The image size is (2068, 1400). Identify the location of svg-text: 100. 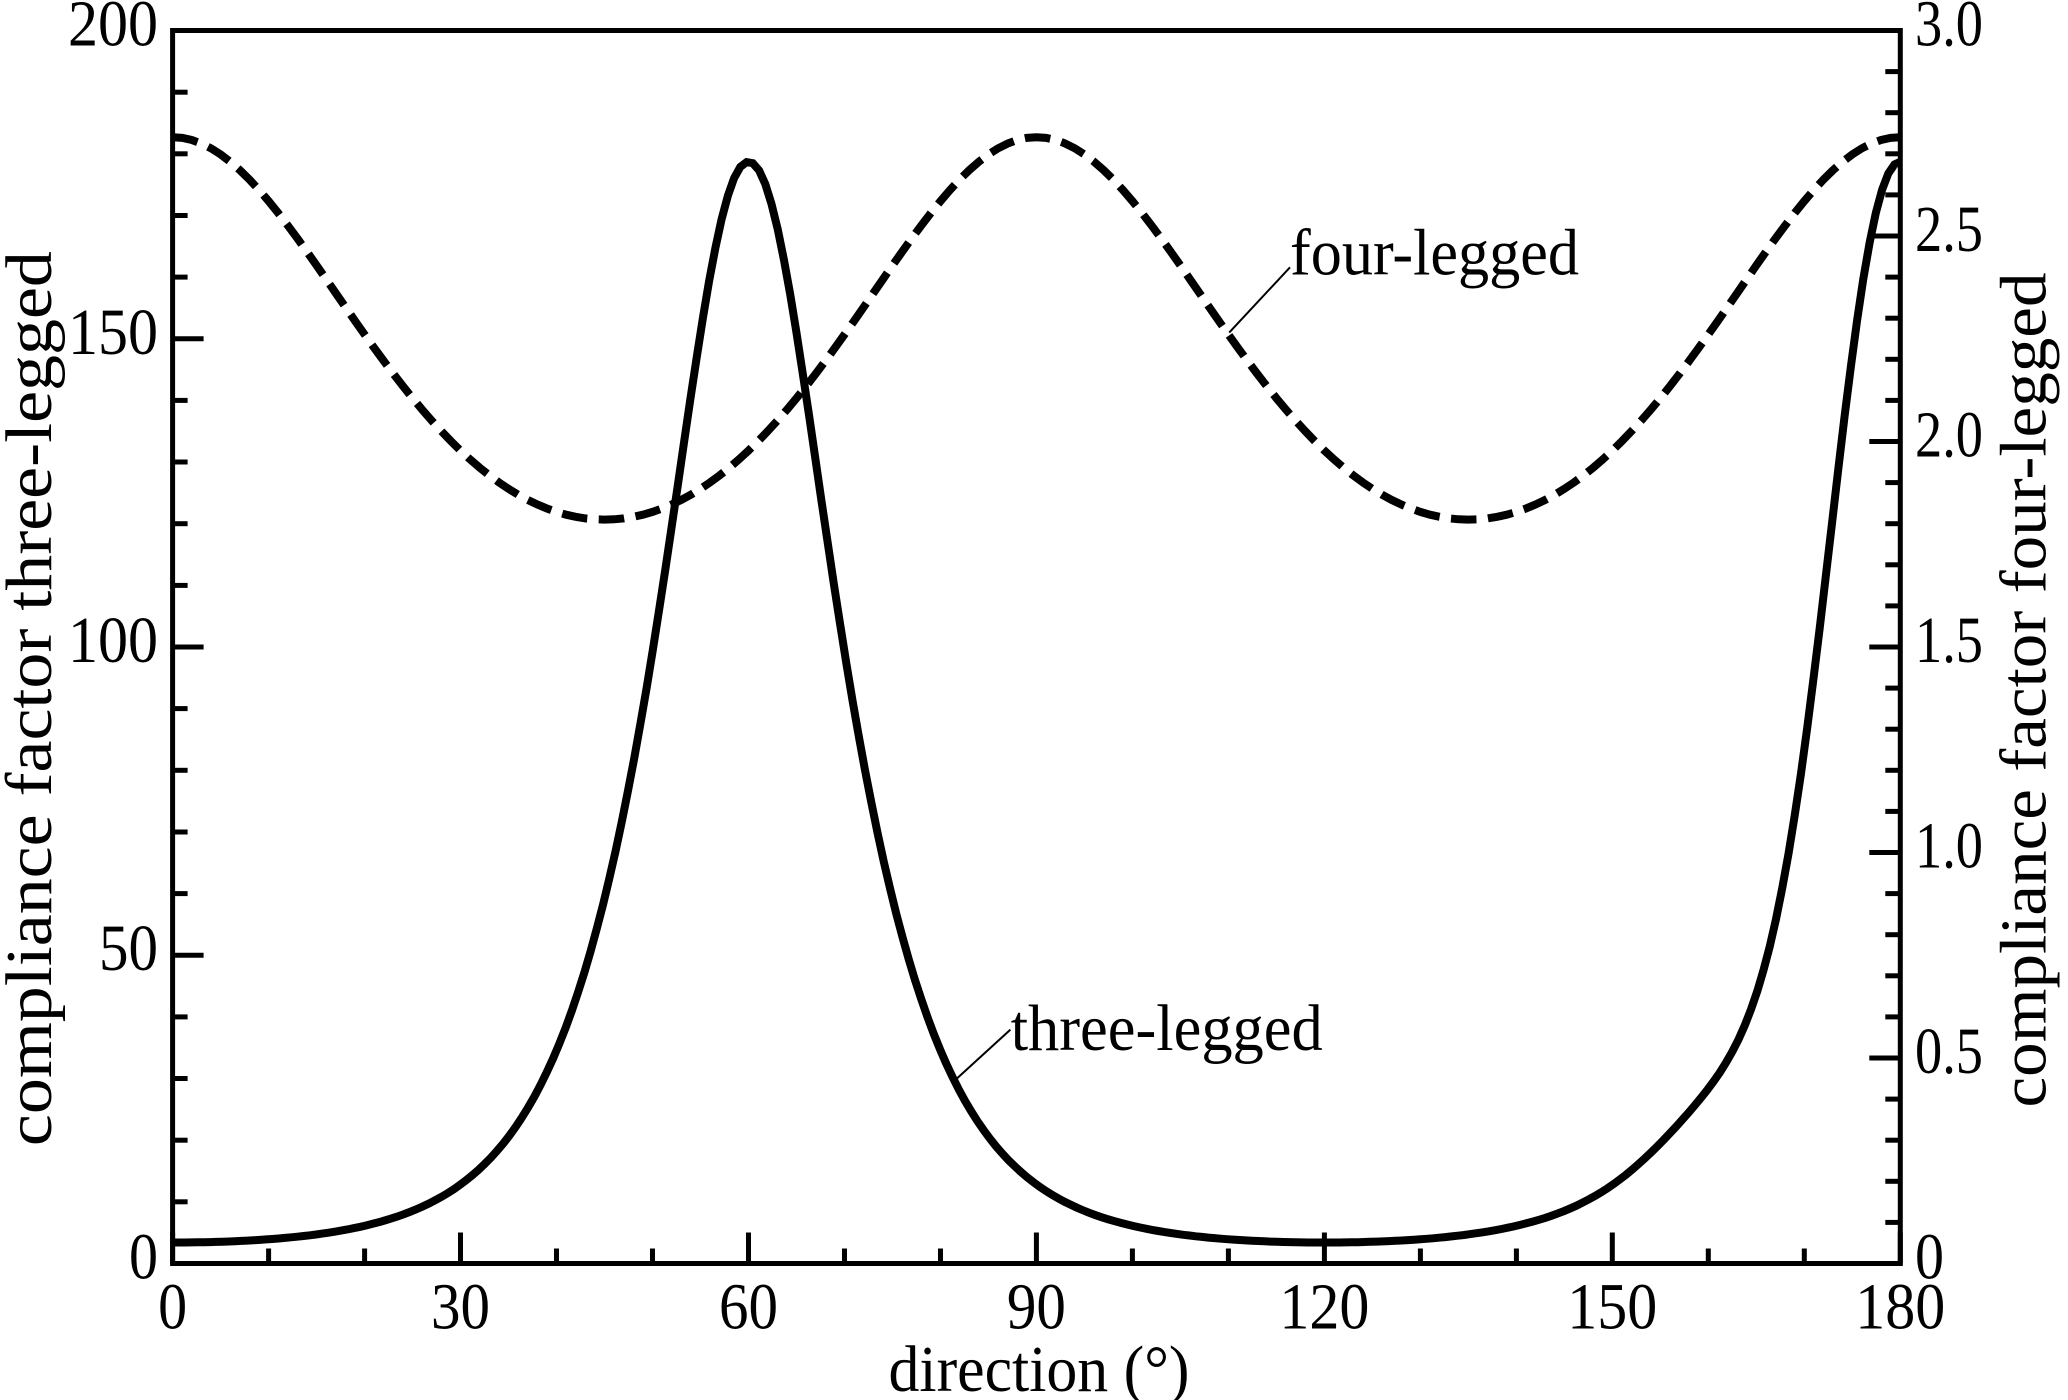
(113, 640).